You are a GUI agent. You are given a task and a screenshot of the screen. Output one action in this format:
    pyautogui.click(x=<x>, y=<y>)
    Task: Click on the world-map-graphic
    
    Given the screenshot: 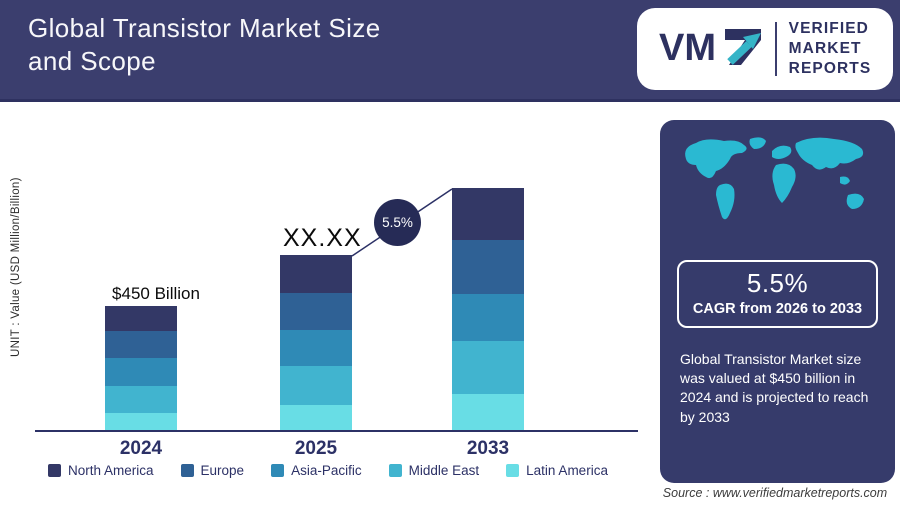 What is the action you would take?
    pyautogui.click(x=777, y=193)
    